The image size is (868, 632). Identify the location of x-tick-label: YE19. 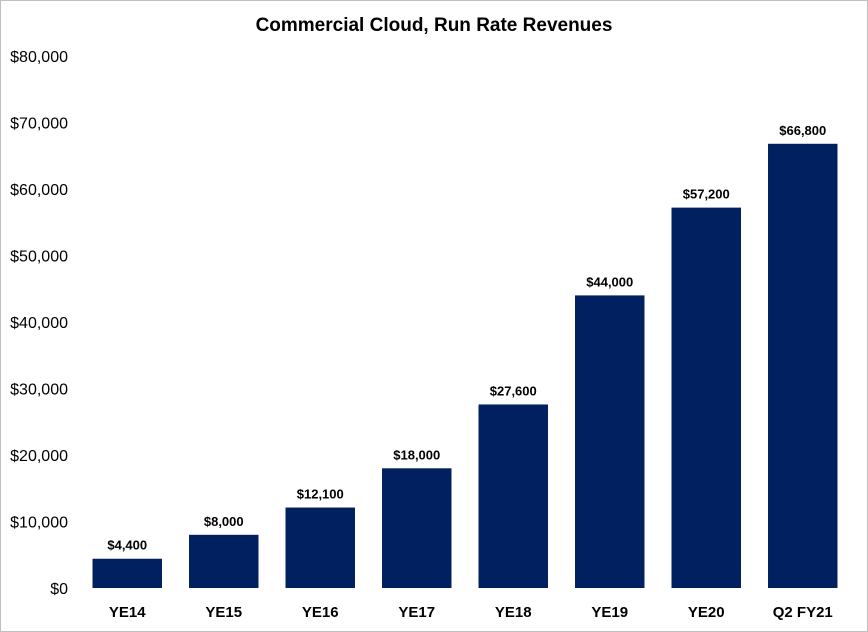
(609, 612).